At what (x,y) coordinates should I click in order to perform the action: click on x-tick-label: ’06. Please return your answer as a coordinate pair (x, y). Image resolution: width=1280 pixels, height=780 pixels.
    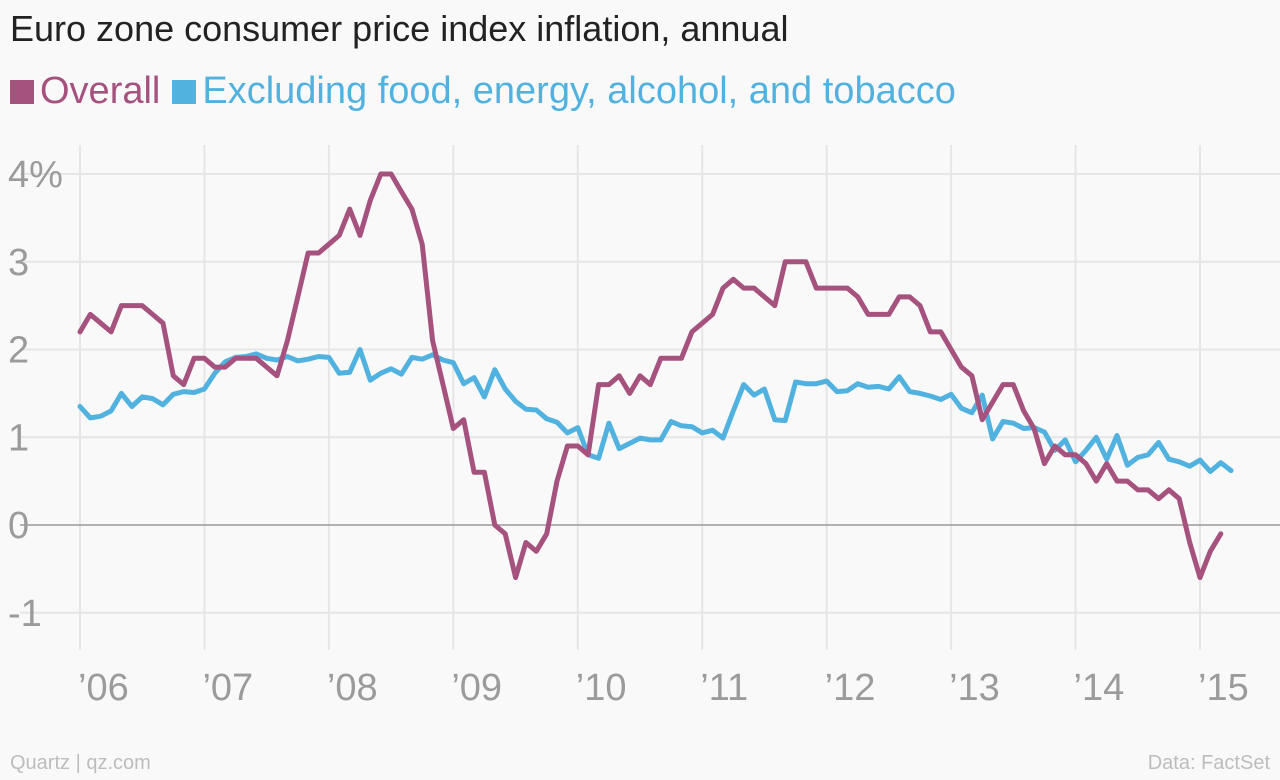
    Looking at the image, I should click on (103, 688).